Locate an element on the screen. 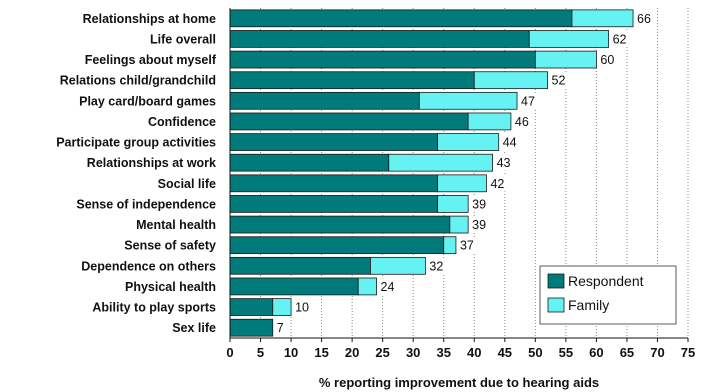 Image resolution: width=704 pixels, height=392 pixels. category-label: Feelings about myself is located at coordinates (151, 60).